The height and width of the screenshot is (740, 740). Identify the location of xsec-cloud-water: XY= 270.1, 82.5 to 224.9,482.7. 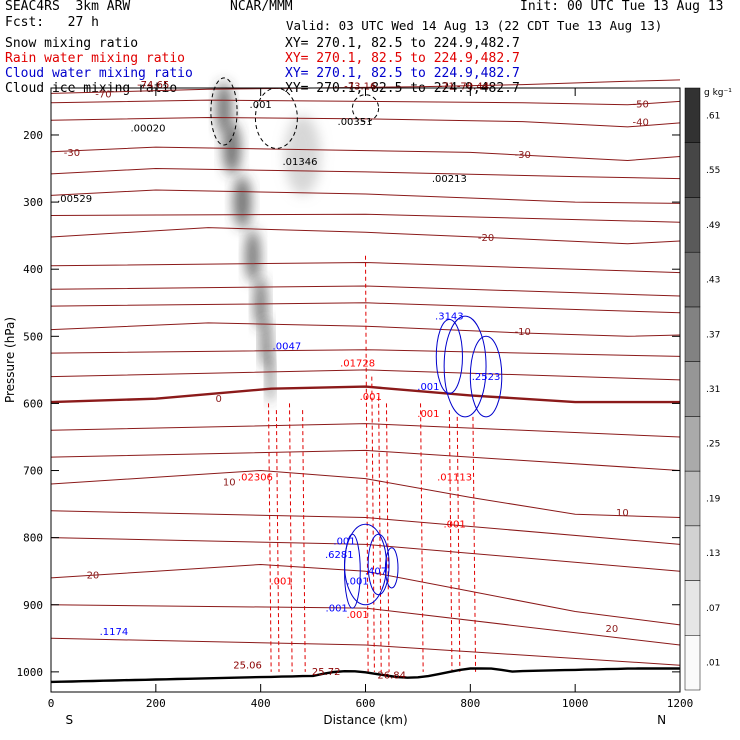
(402, 73).